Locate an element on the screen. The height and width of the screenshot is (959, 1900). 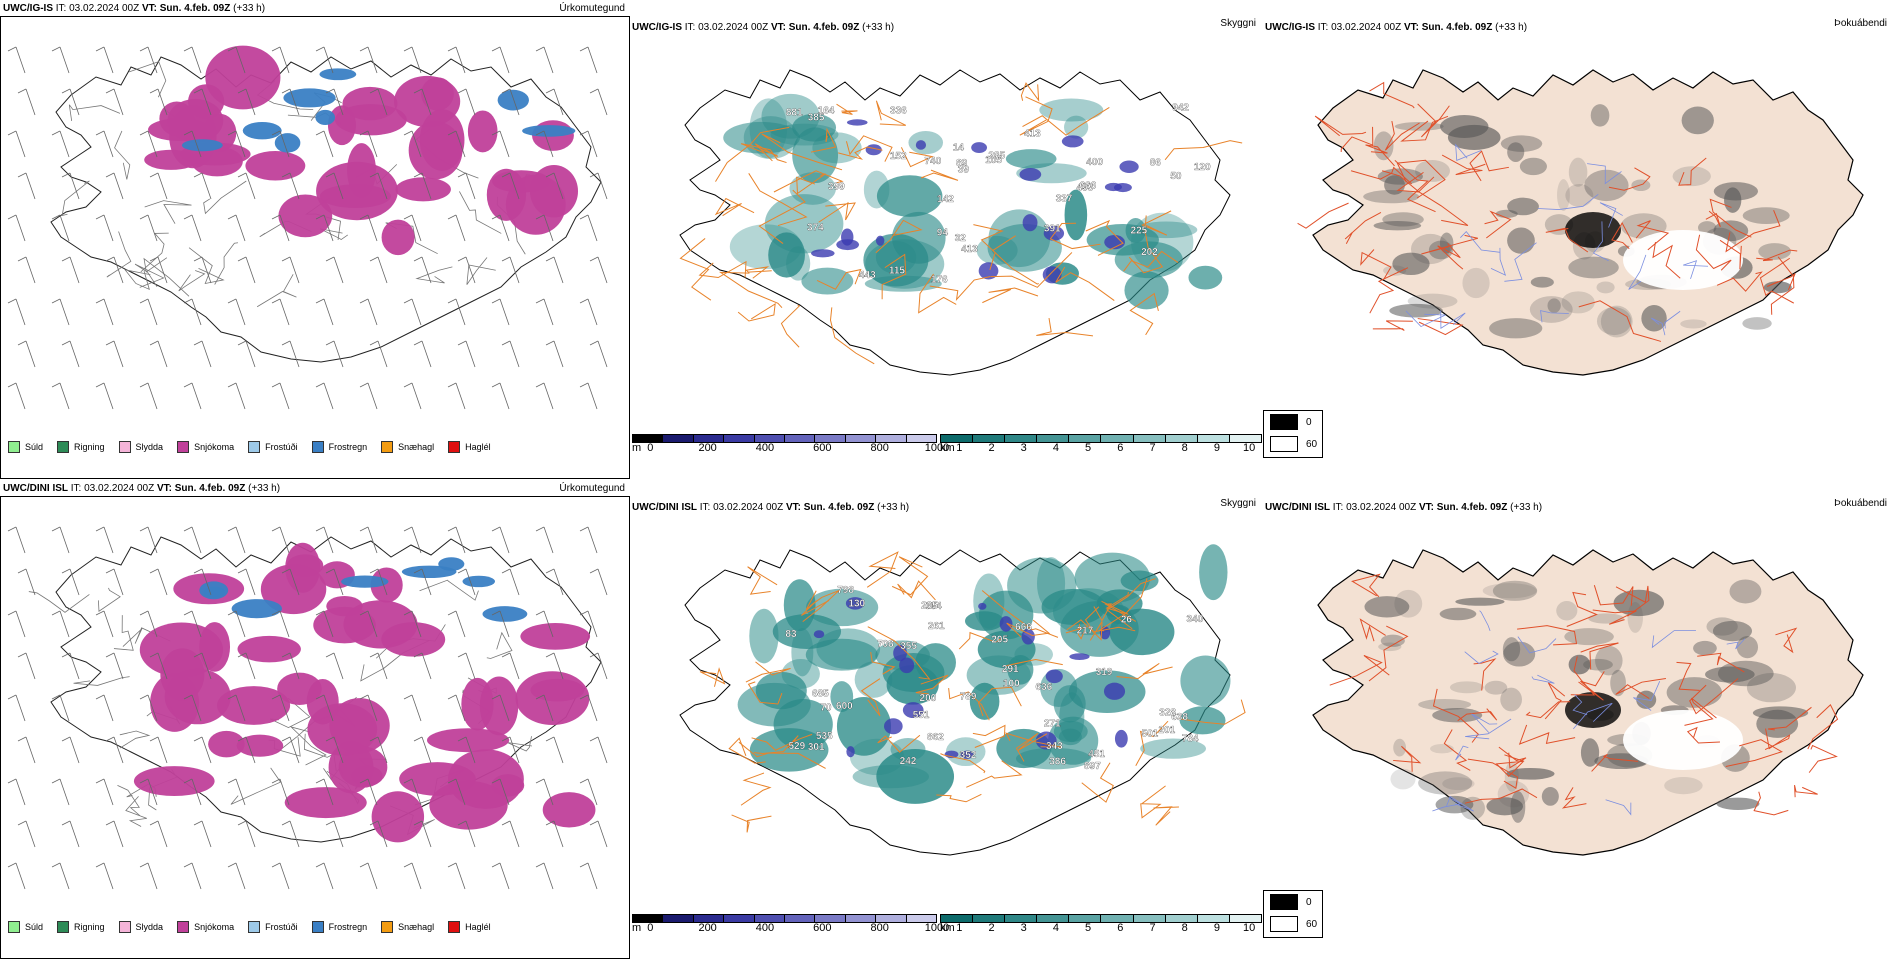
cloud-base-label: 798 is located at coordinates (845, 590).